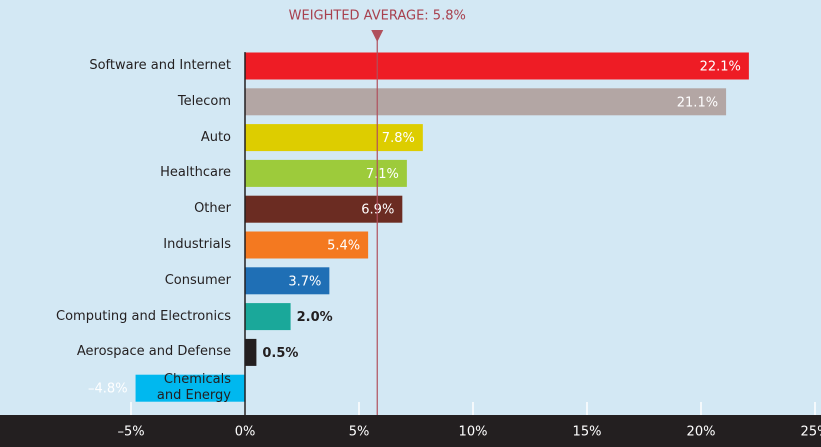 Image resolution: width=821 pixels, height=447 pixels. Describe the element at coordinates (212, 209) in the screenshot. I see `category-label: Other` at that location.